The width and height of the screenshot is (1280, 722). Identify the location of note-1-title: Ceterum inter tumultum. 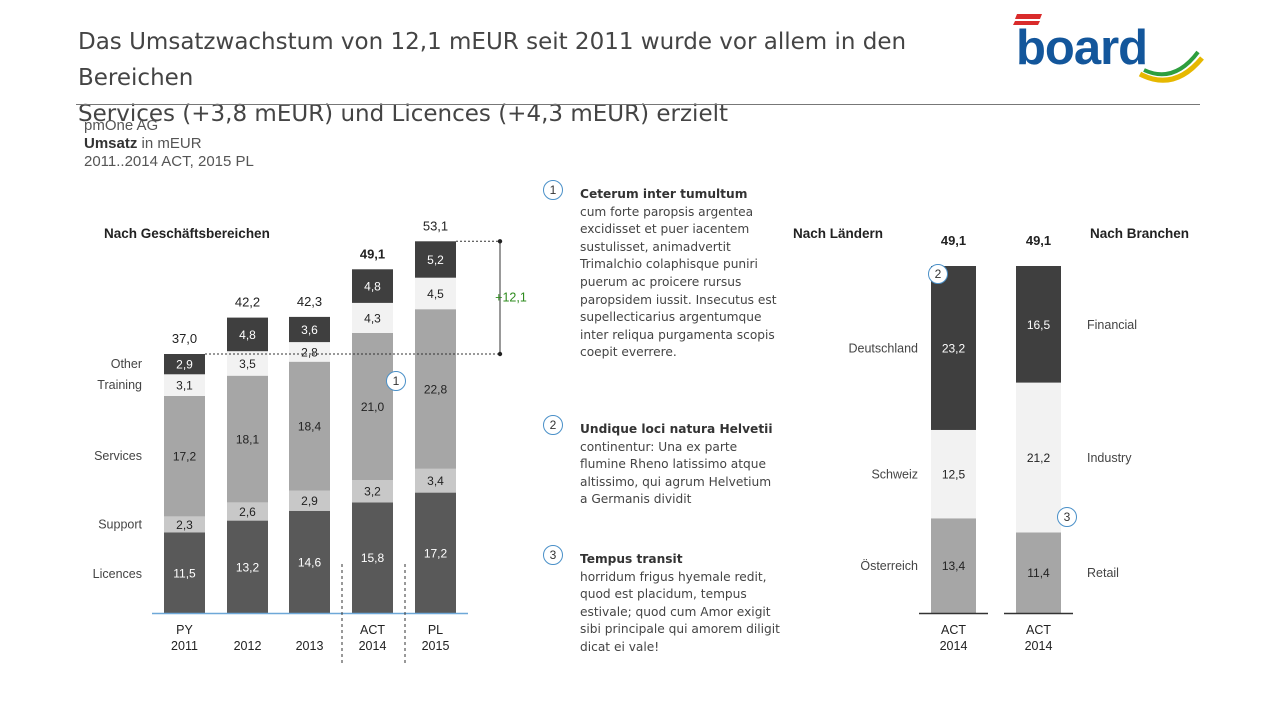
(664, 194).